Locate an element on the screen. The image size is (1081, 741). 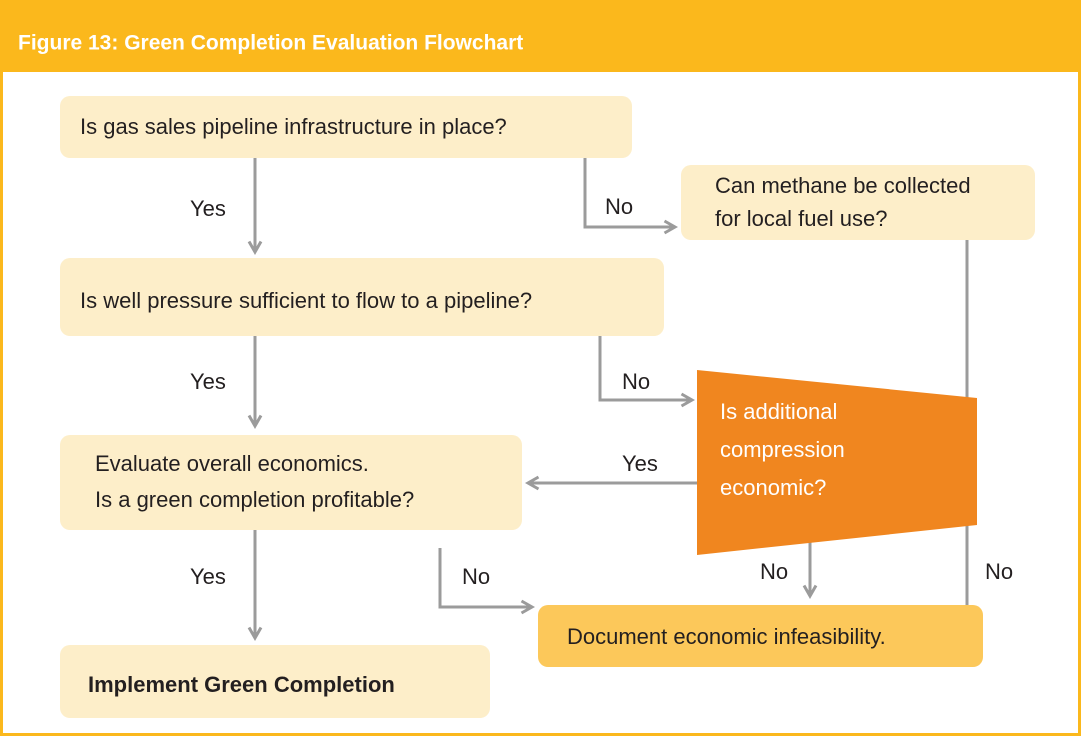
node-text: Implement Green Completion is located at coordinates (241, 684).